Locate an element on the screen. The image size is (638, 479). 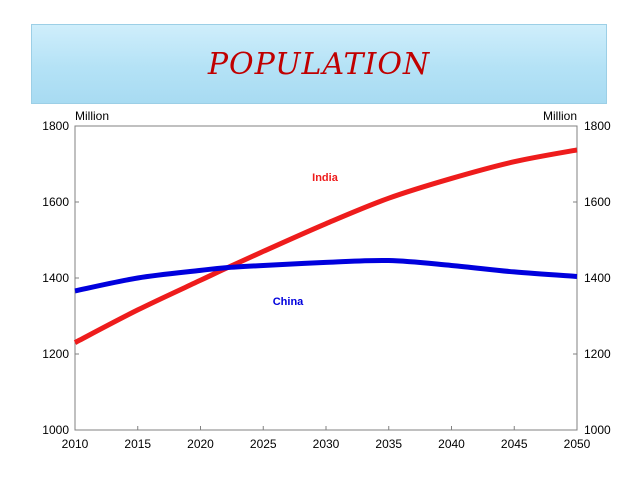
right-axis-unit-label: Million is located at coordinates (560, 116).